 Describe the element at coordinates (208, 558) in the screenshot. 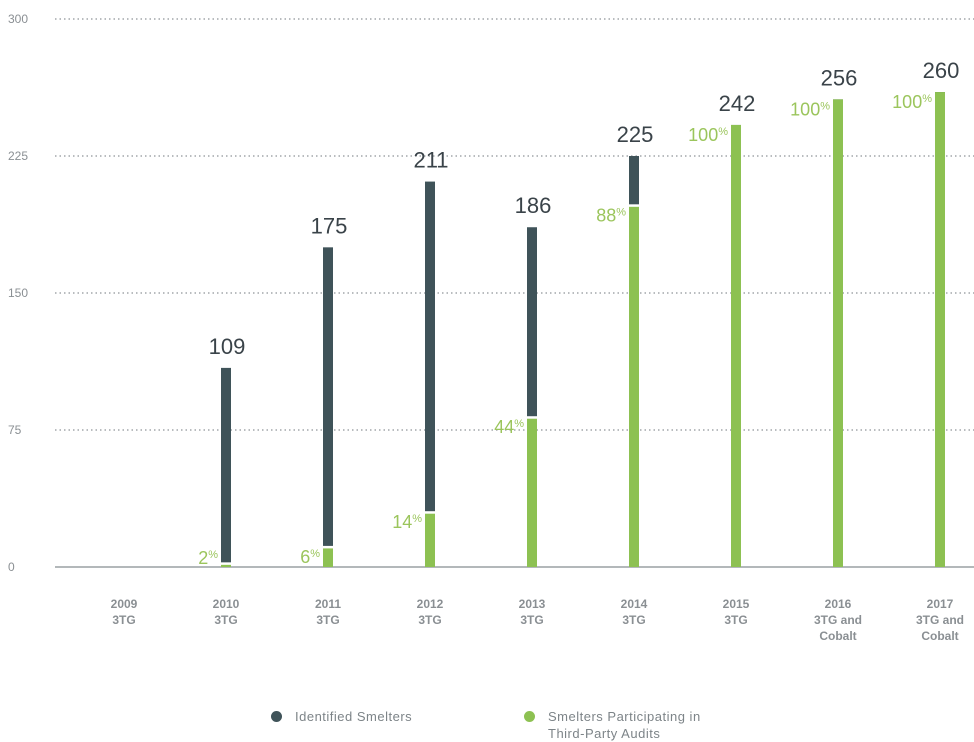

I see `percent-label: 2%` at that location.